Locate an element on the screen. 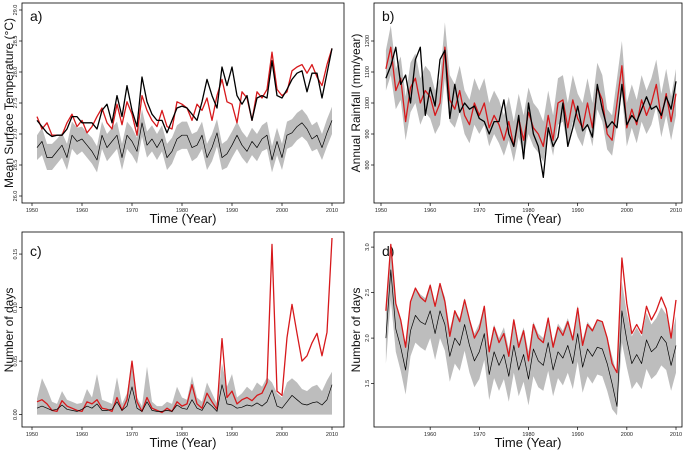  y-tick-label: 26.0 is located at coordinates (16, 196).